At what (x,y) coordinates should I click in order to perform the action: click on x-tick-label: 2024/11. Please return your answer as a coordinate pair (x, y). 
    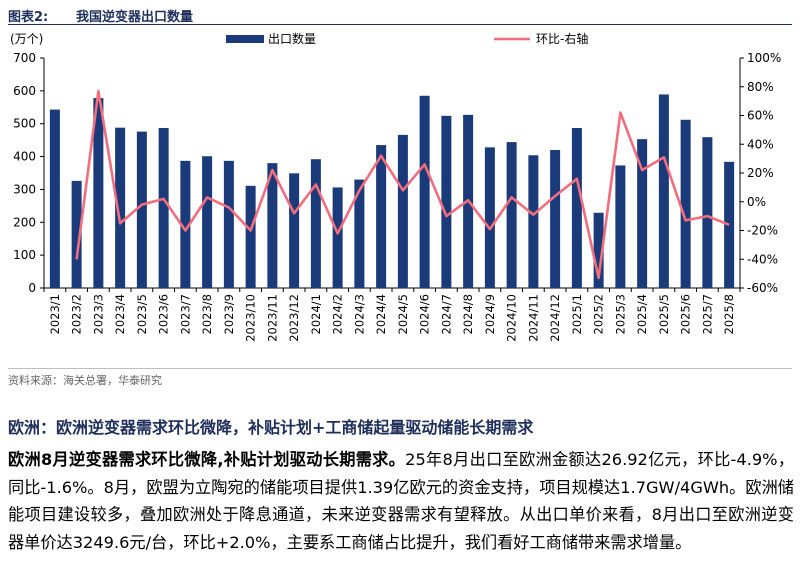
    Looking at the image, I should click on (533, 318).